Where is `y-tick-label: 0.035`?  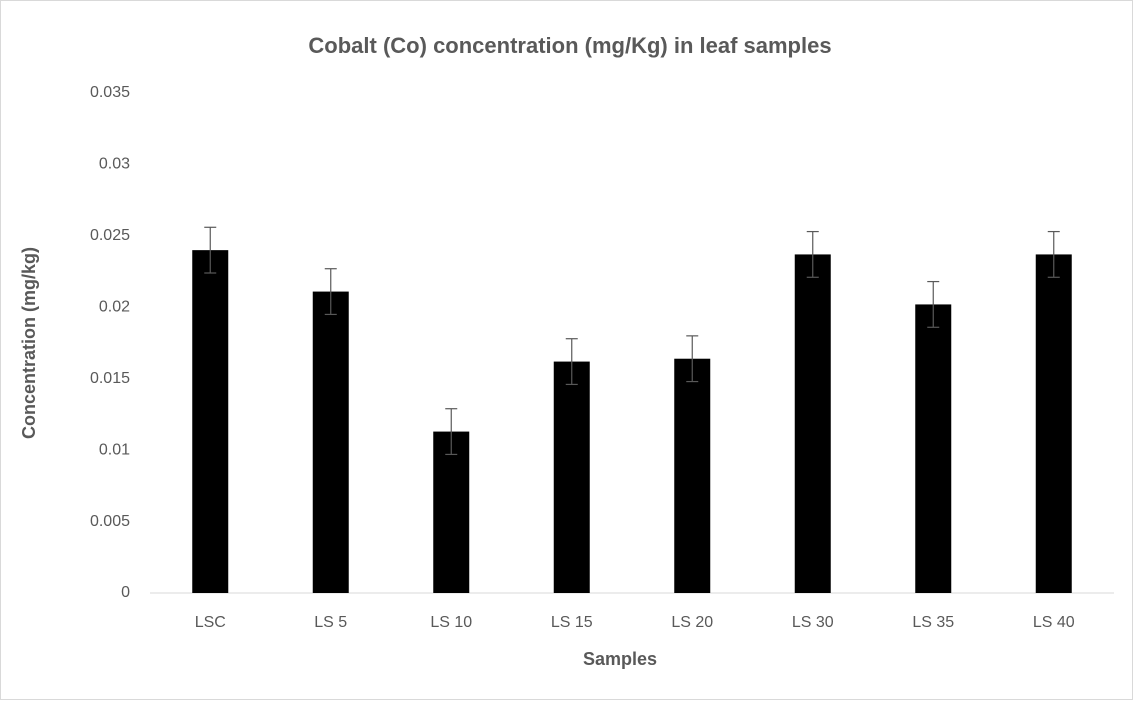 y-tick-label: 0.035 is located at coordinates (110, 92).